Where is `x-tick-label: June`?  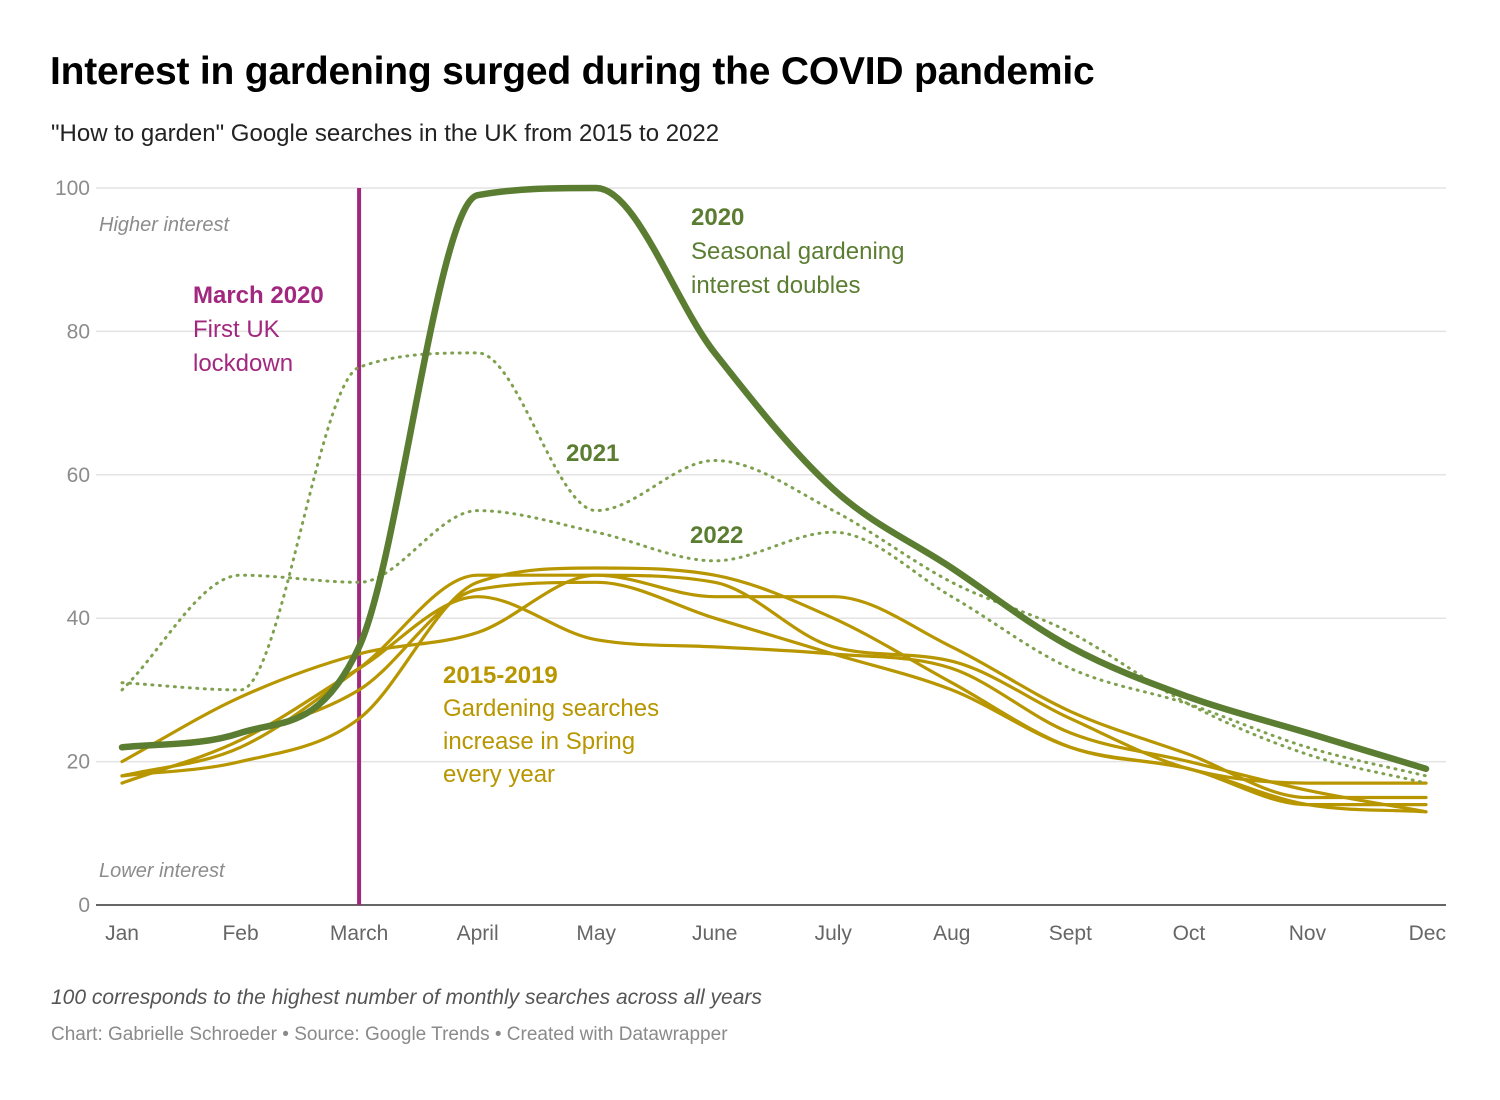
x-tick-label: June is located at coordinates (715, 933).